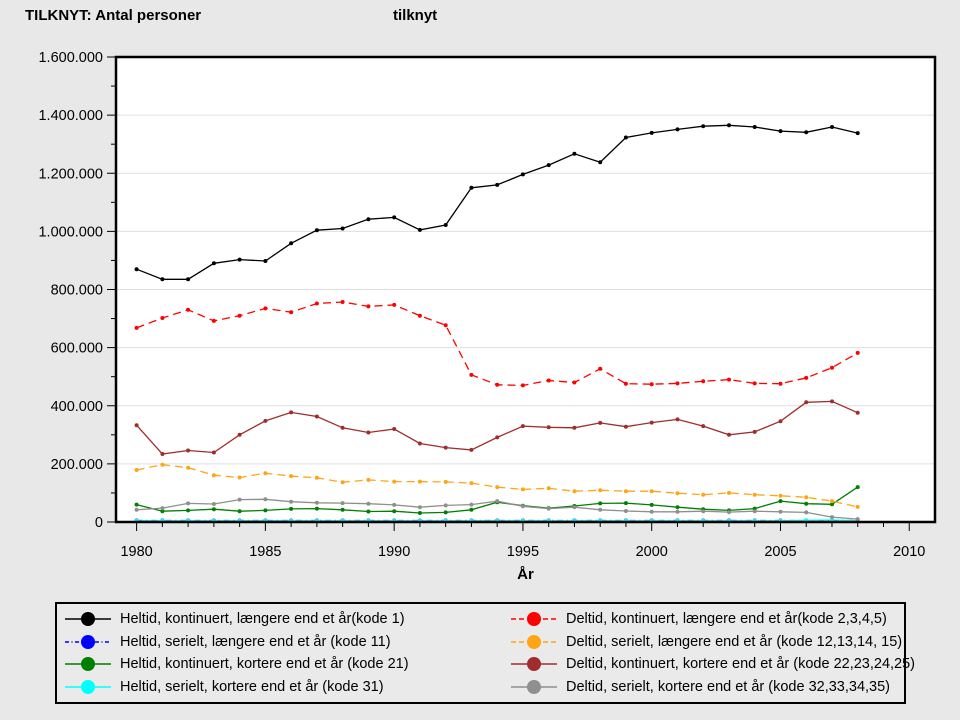 This screenshot has width=960, height=720. I want to click on y-tick-label: 1.400.000, so click(70, 116).